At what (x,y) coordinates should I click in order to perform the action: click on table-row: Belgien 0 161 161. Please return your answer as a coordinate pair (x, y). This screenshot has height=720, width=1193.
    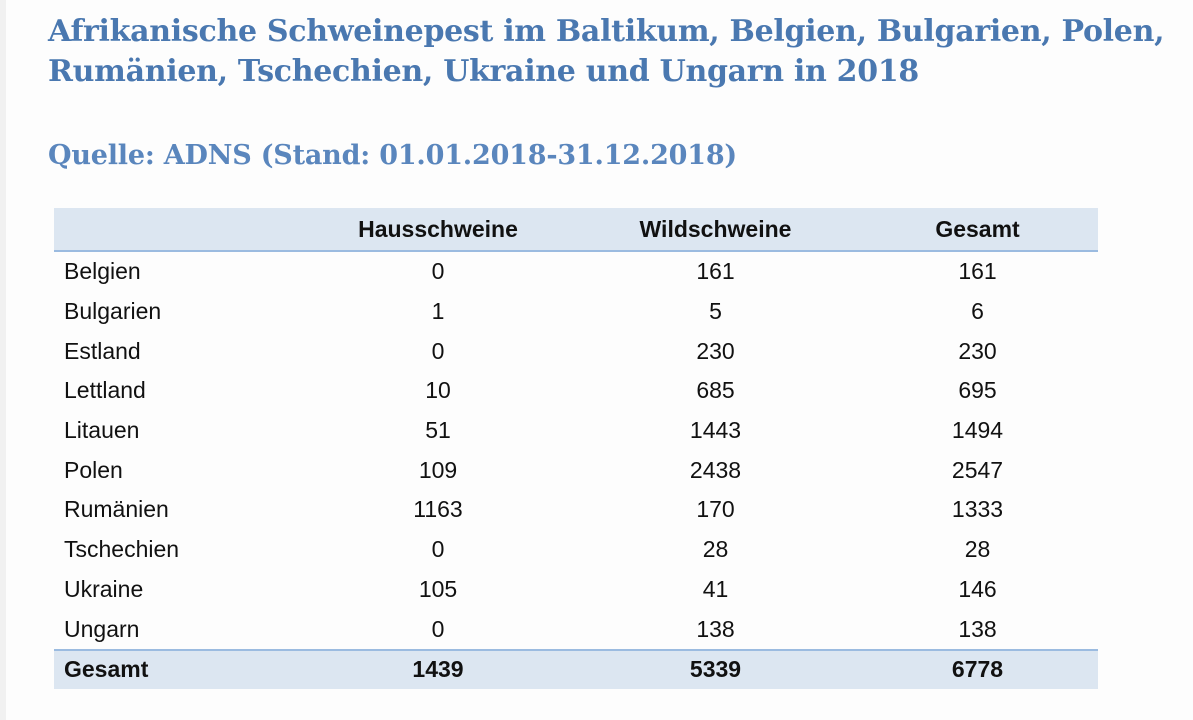
    Looking at the image, I should click on (576, 271).